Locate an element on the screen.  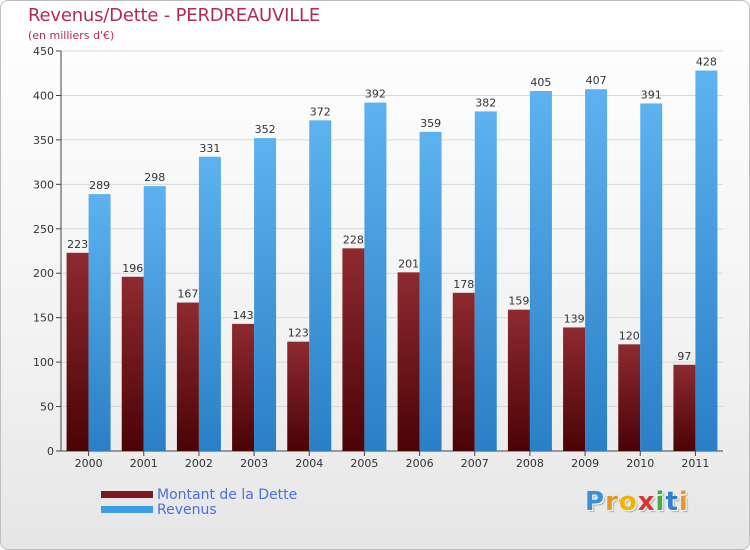
x-tick-label: 2000 is located at coordinates (89, 463).